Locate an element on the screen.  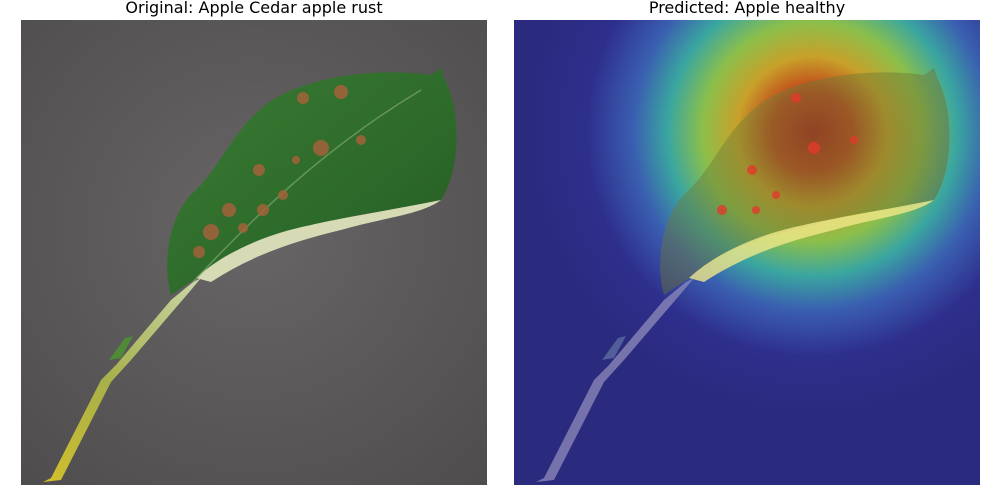
leaf-bud-overlay is located at coordinates (614, 348).